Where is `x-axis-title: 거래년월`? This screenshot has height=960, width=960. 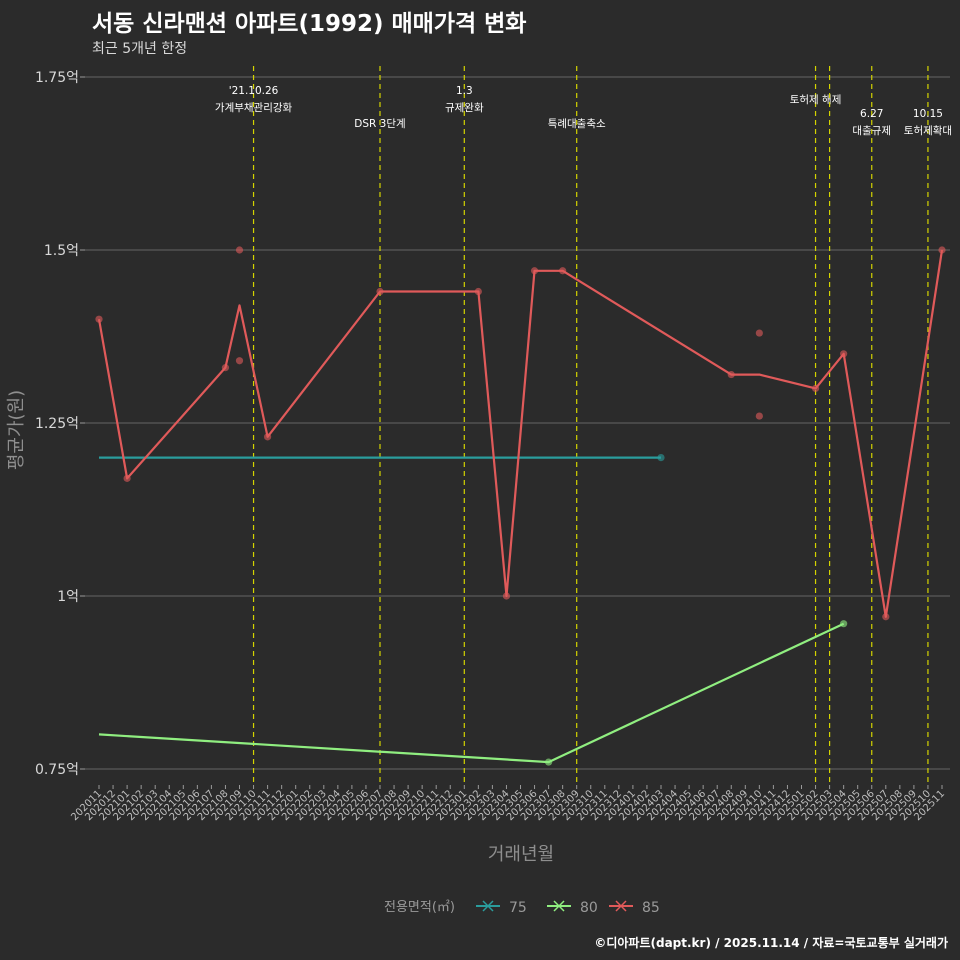 x-axis-title: 거래년월 is located at coordinates (521, 854).